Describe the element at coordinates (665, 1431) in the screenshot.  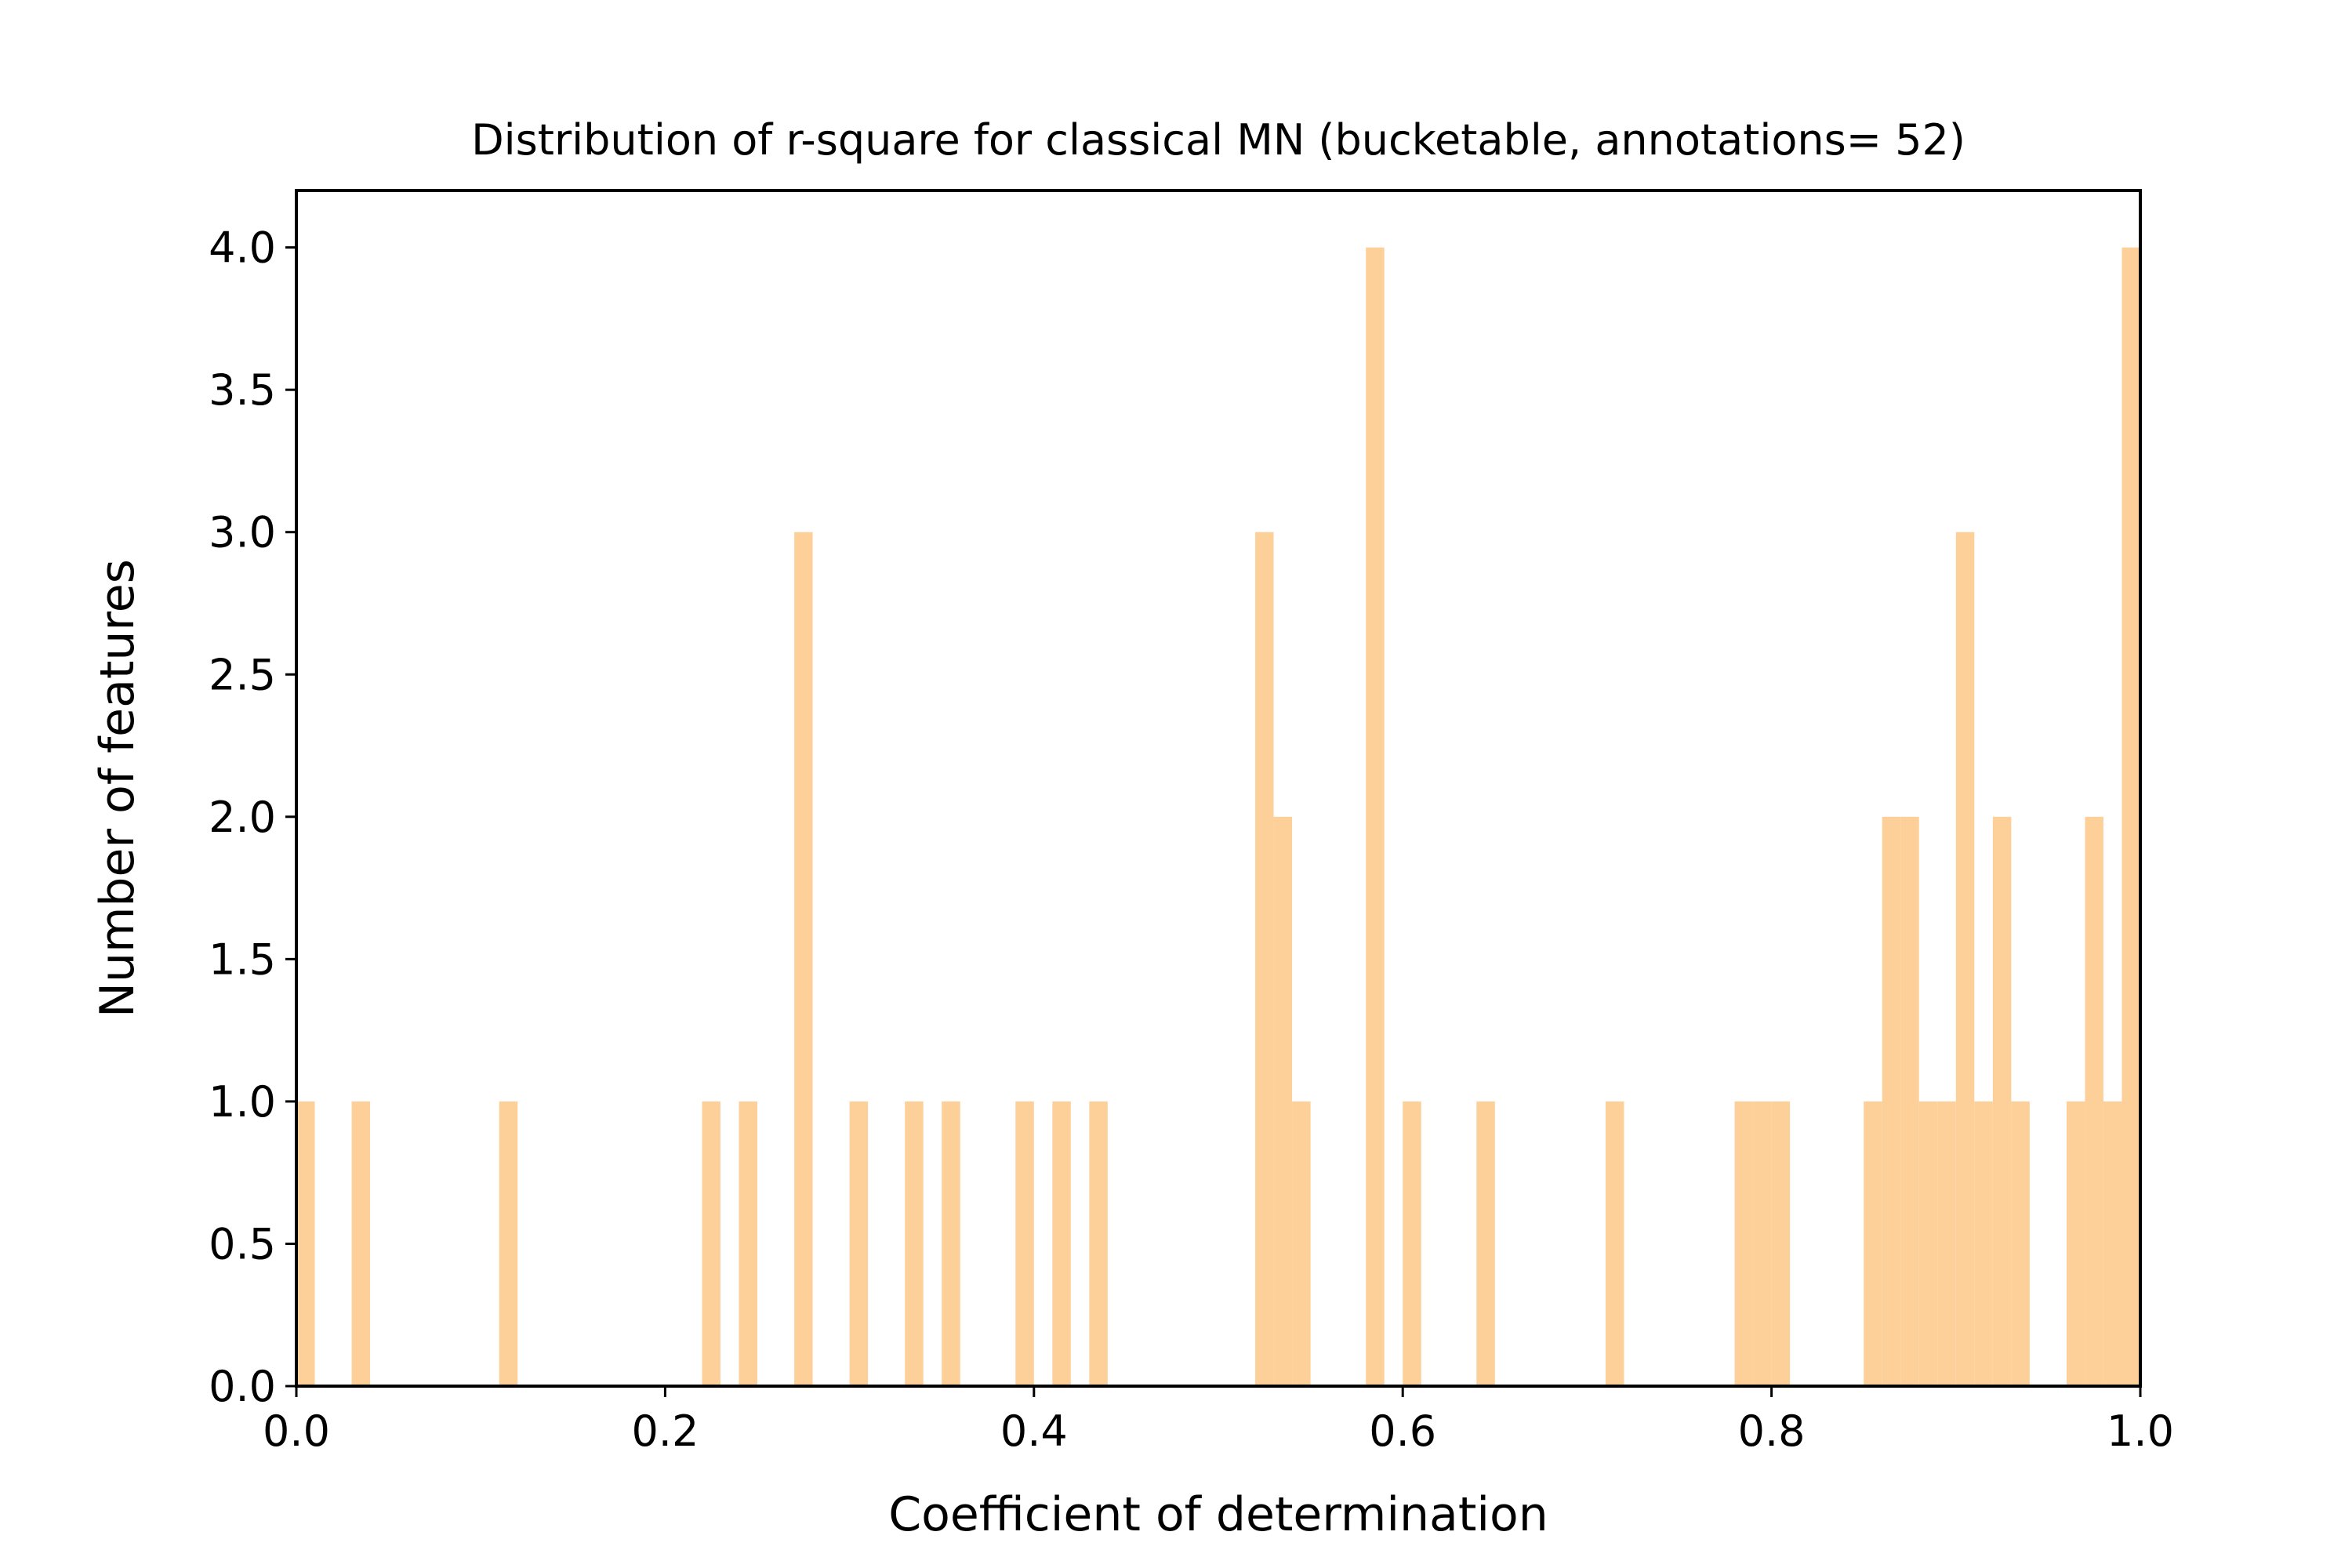
I see `x-tick-label: 0.2` at that location.